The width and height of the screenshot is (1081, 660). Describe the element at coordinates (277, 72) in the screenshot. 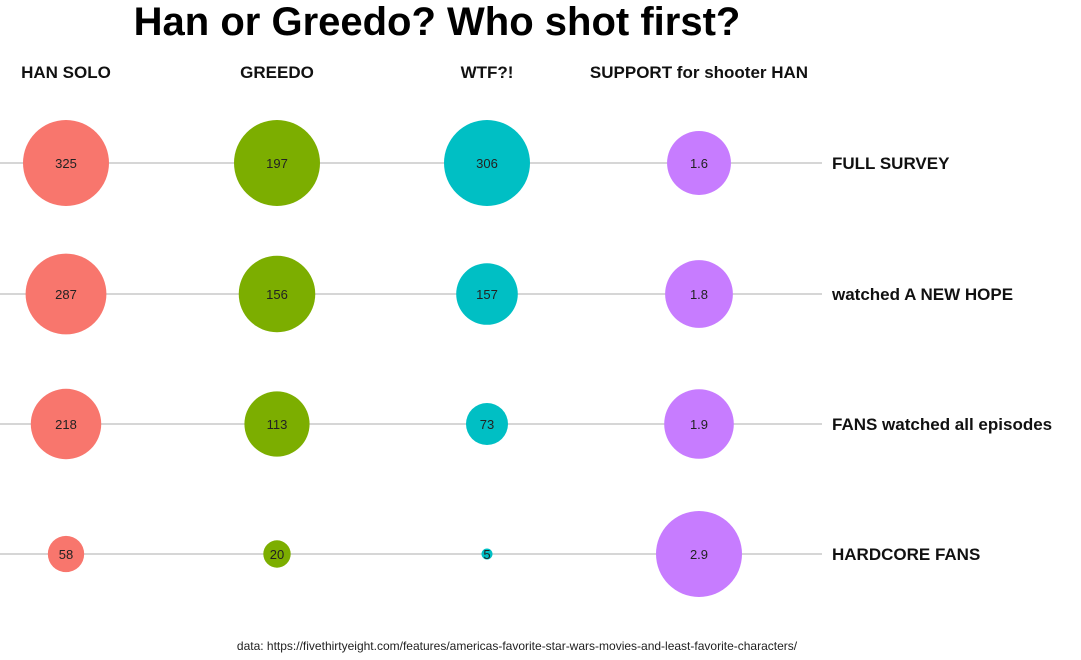

I see `column-label: GREEDO` at that location.